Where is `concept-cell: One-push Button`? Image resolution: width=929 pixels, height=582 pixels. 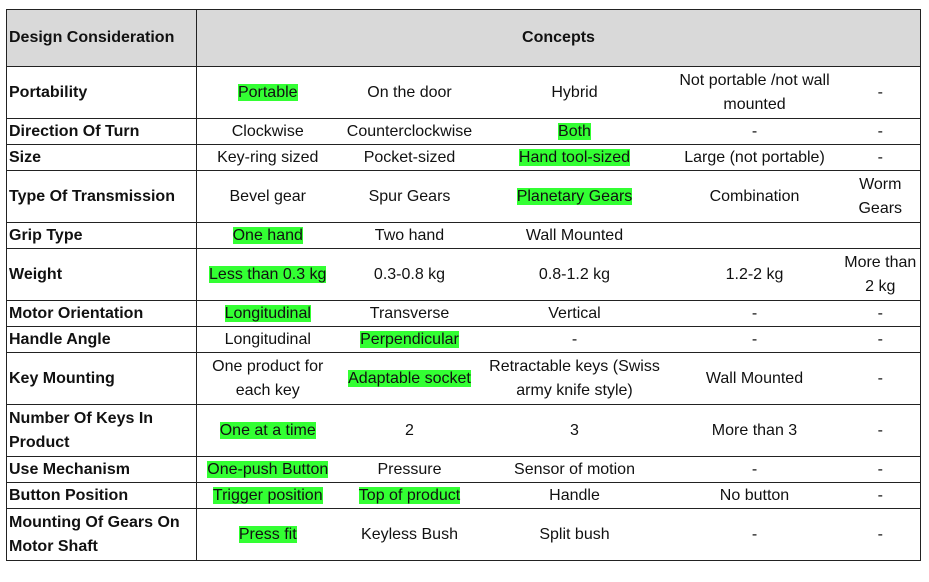 concept-cell: One-push Button is located at coordinates (267, 469).